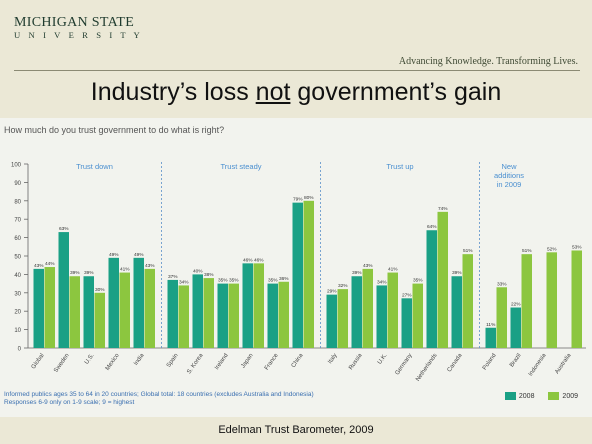 This screenshot has width=592, height=444. I want to click on data-label-2008: 79%, so click(298, 200).